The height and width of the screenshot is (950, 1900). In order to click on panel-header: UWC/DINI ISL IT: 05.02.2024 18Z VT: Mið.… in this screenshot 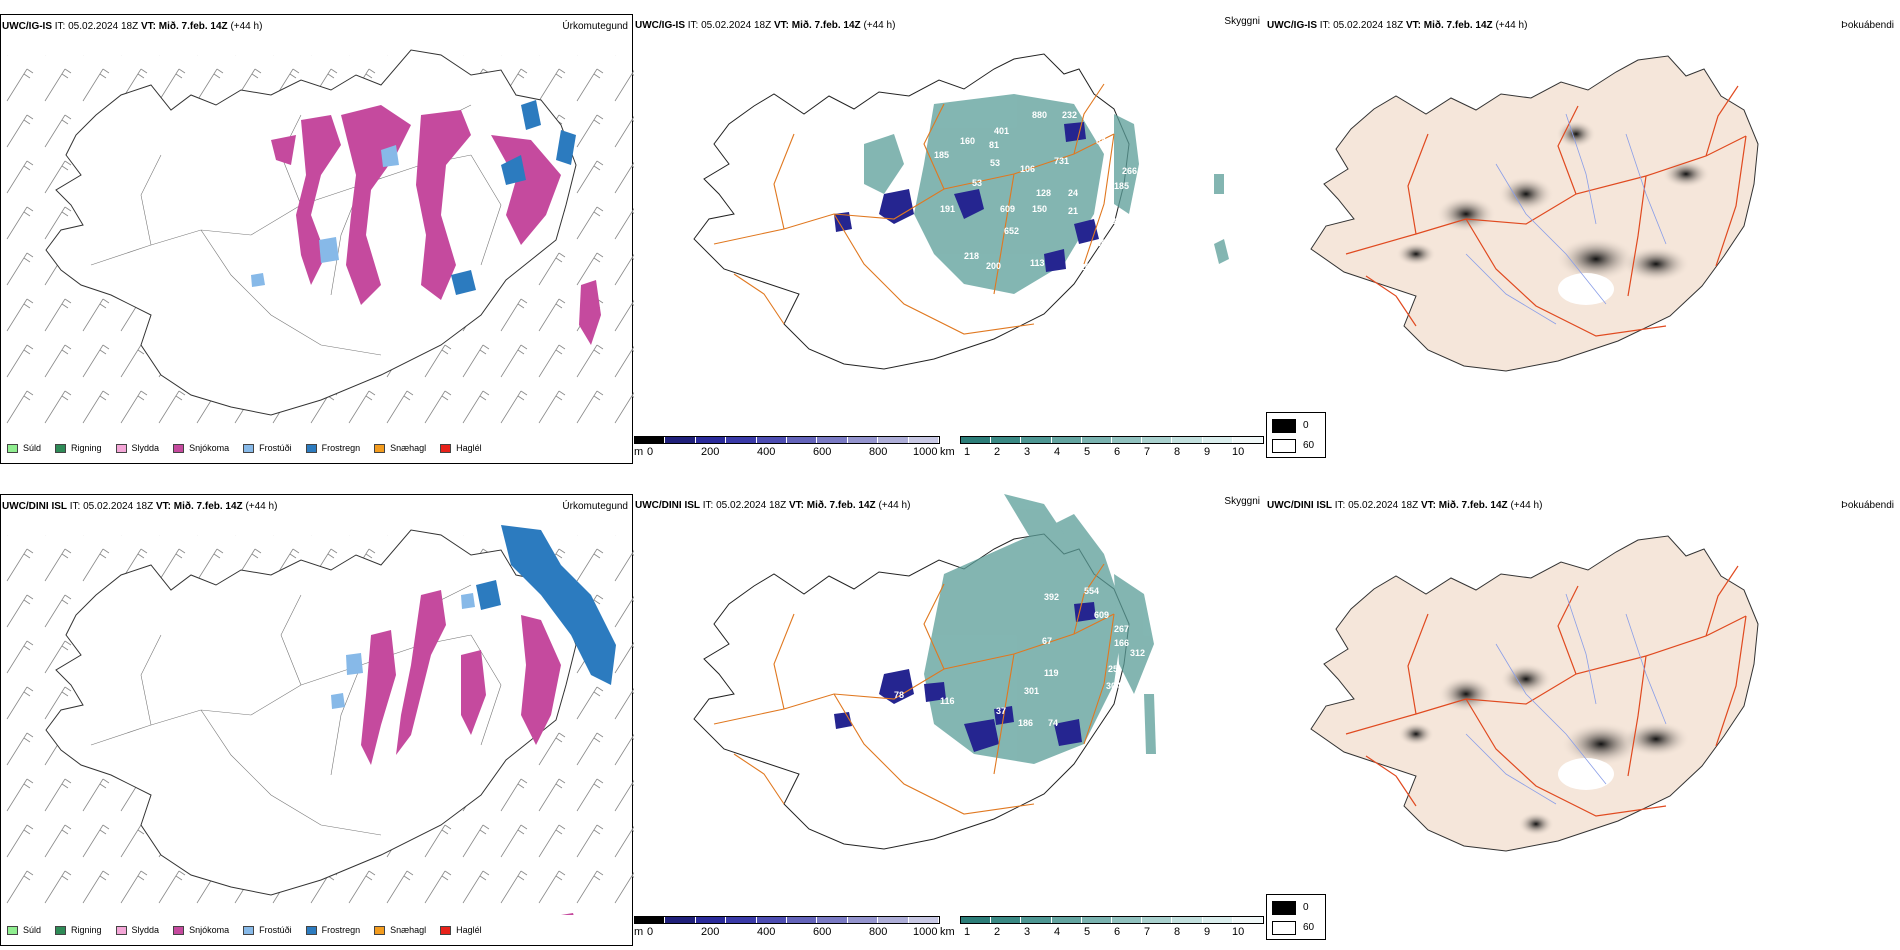, I will do `click(1404, 505)`.